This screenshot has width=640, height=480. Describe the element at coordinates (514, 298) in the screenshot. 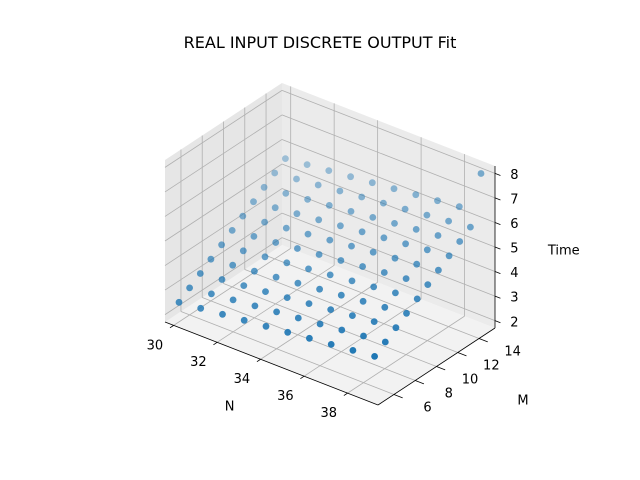

I see `z-tick-label: 3` at that location.